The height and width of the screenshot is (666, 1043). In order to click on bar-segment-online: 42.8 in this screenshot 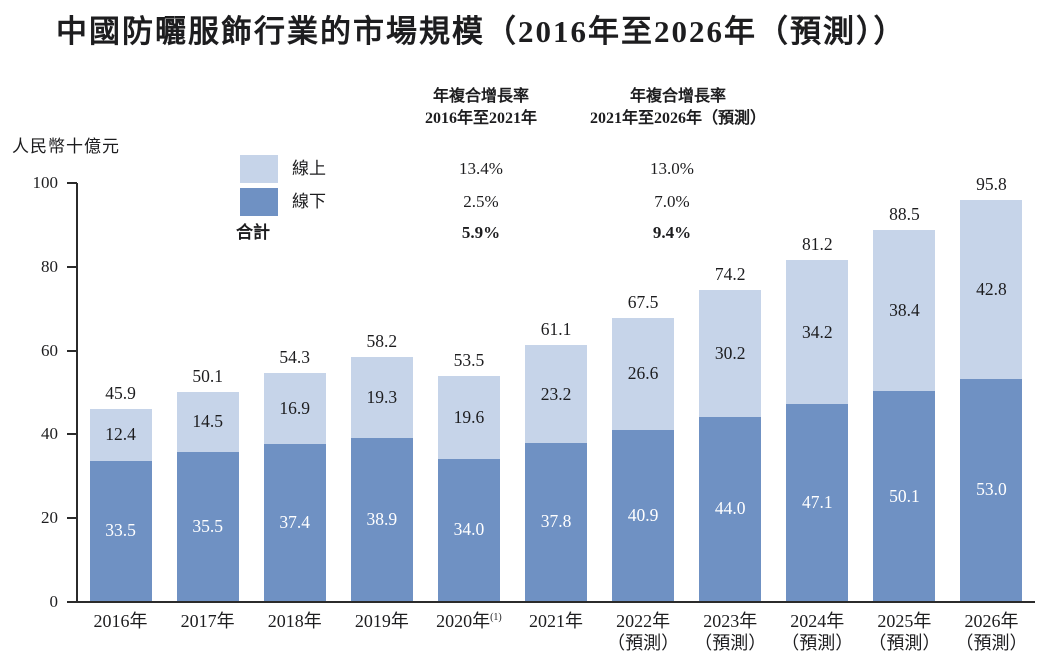, I will do `click(991, 289)`.